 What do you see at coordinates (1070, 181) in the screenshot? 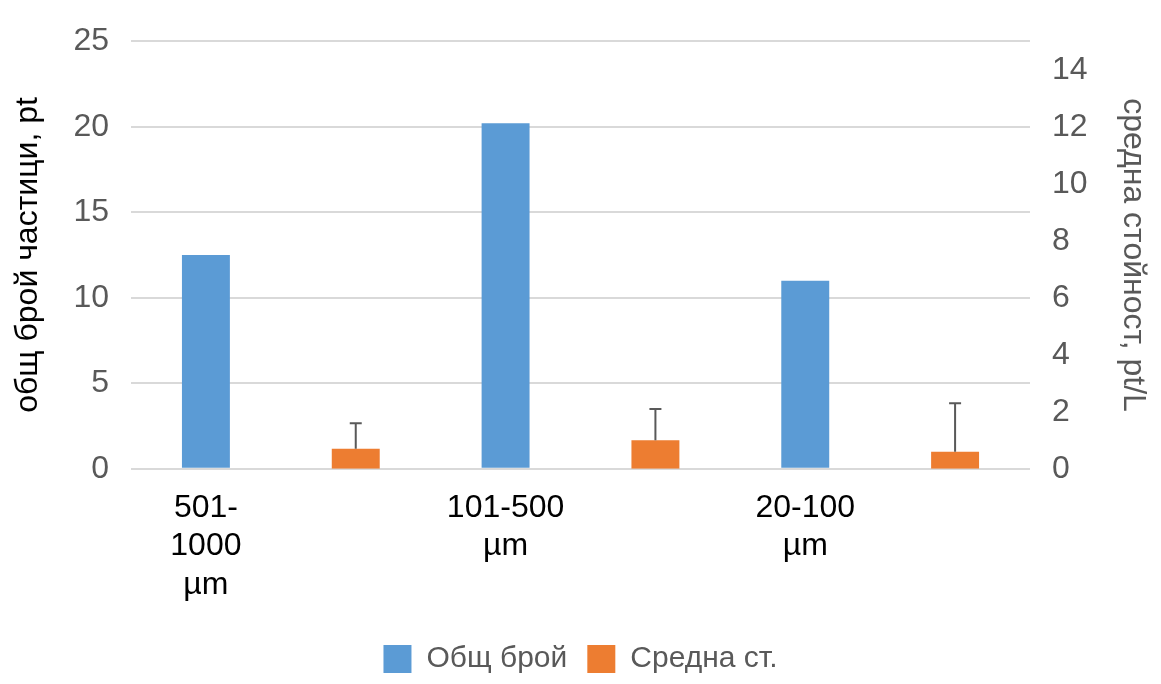
I see `y2-tick-label: 10` at bounding box center [1070, 181].